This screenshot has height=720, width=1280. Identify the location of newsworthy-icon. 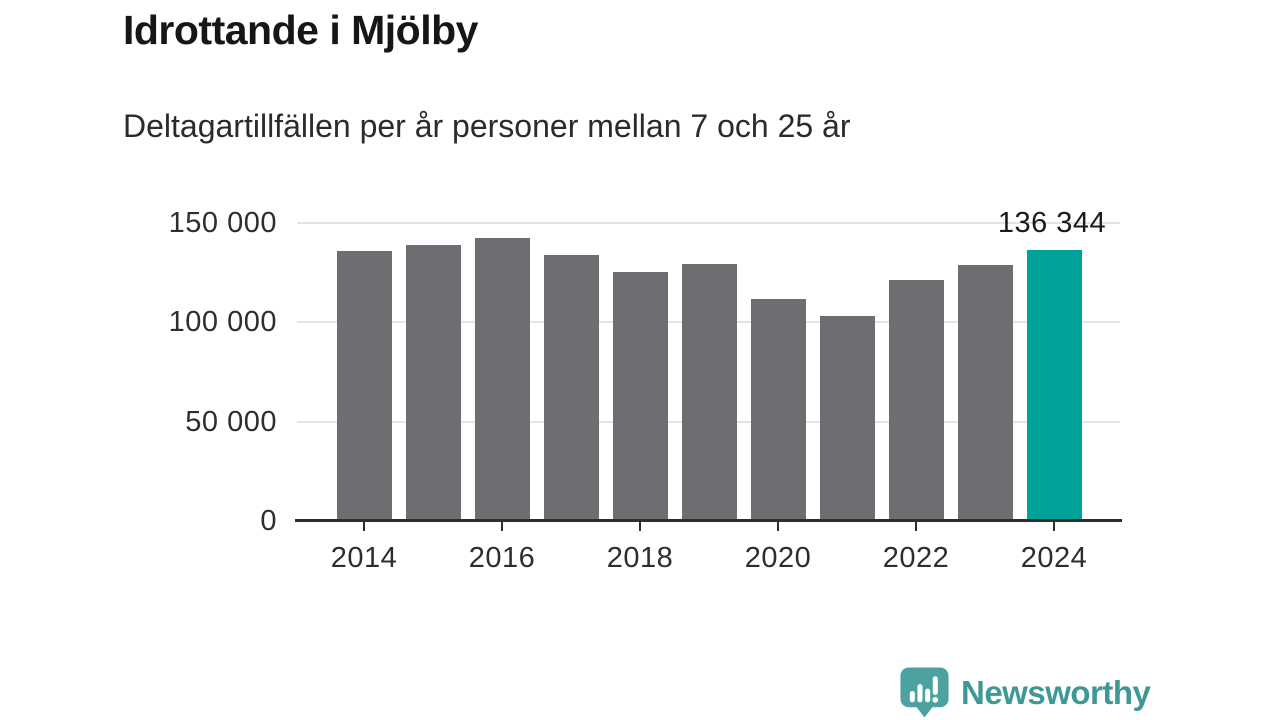
(924, 692).